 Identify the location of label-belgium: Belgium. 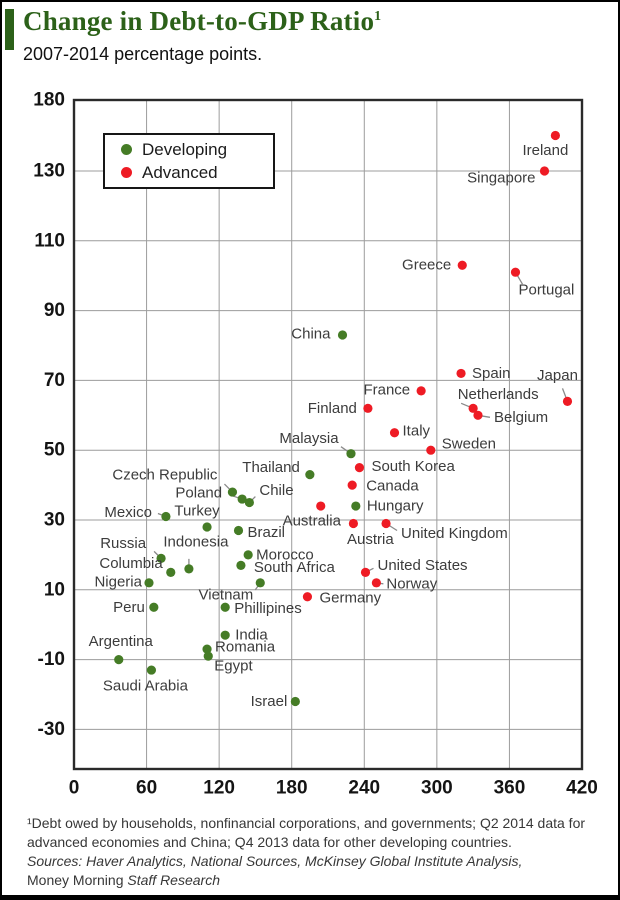
(521, 417).